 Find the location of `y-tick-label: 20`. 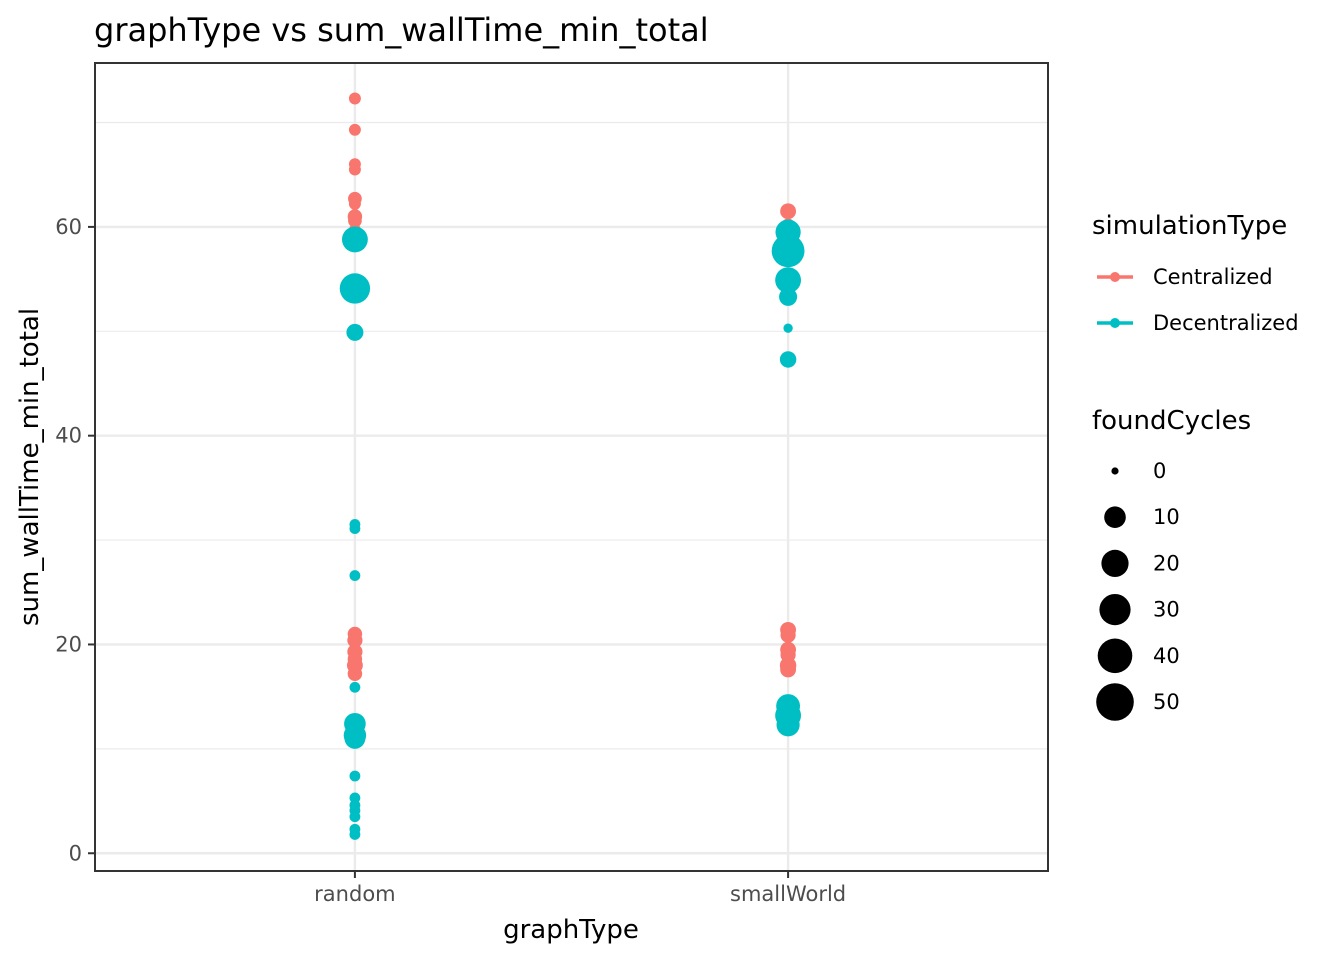

y-tick-label: 20 is located at coordinates (68, 644).